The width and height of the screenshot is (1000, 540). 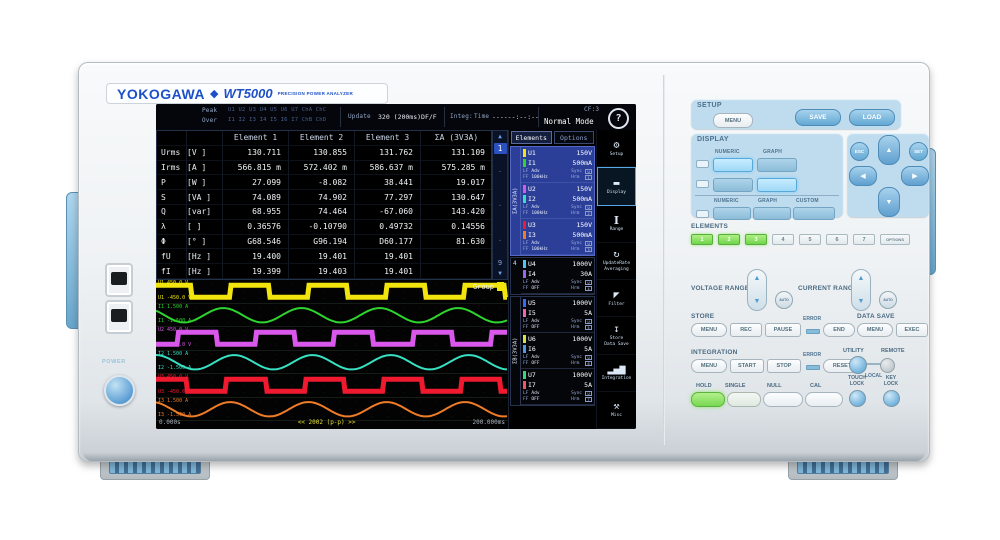 What do you see at coordinates (839, 330) in the screenshot?
I see `end-button: END` at bounding box center [839, 330].